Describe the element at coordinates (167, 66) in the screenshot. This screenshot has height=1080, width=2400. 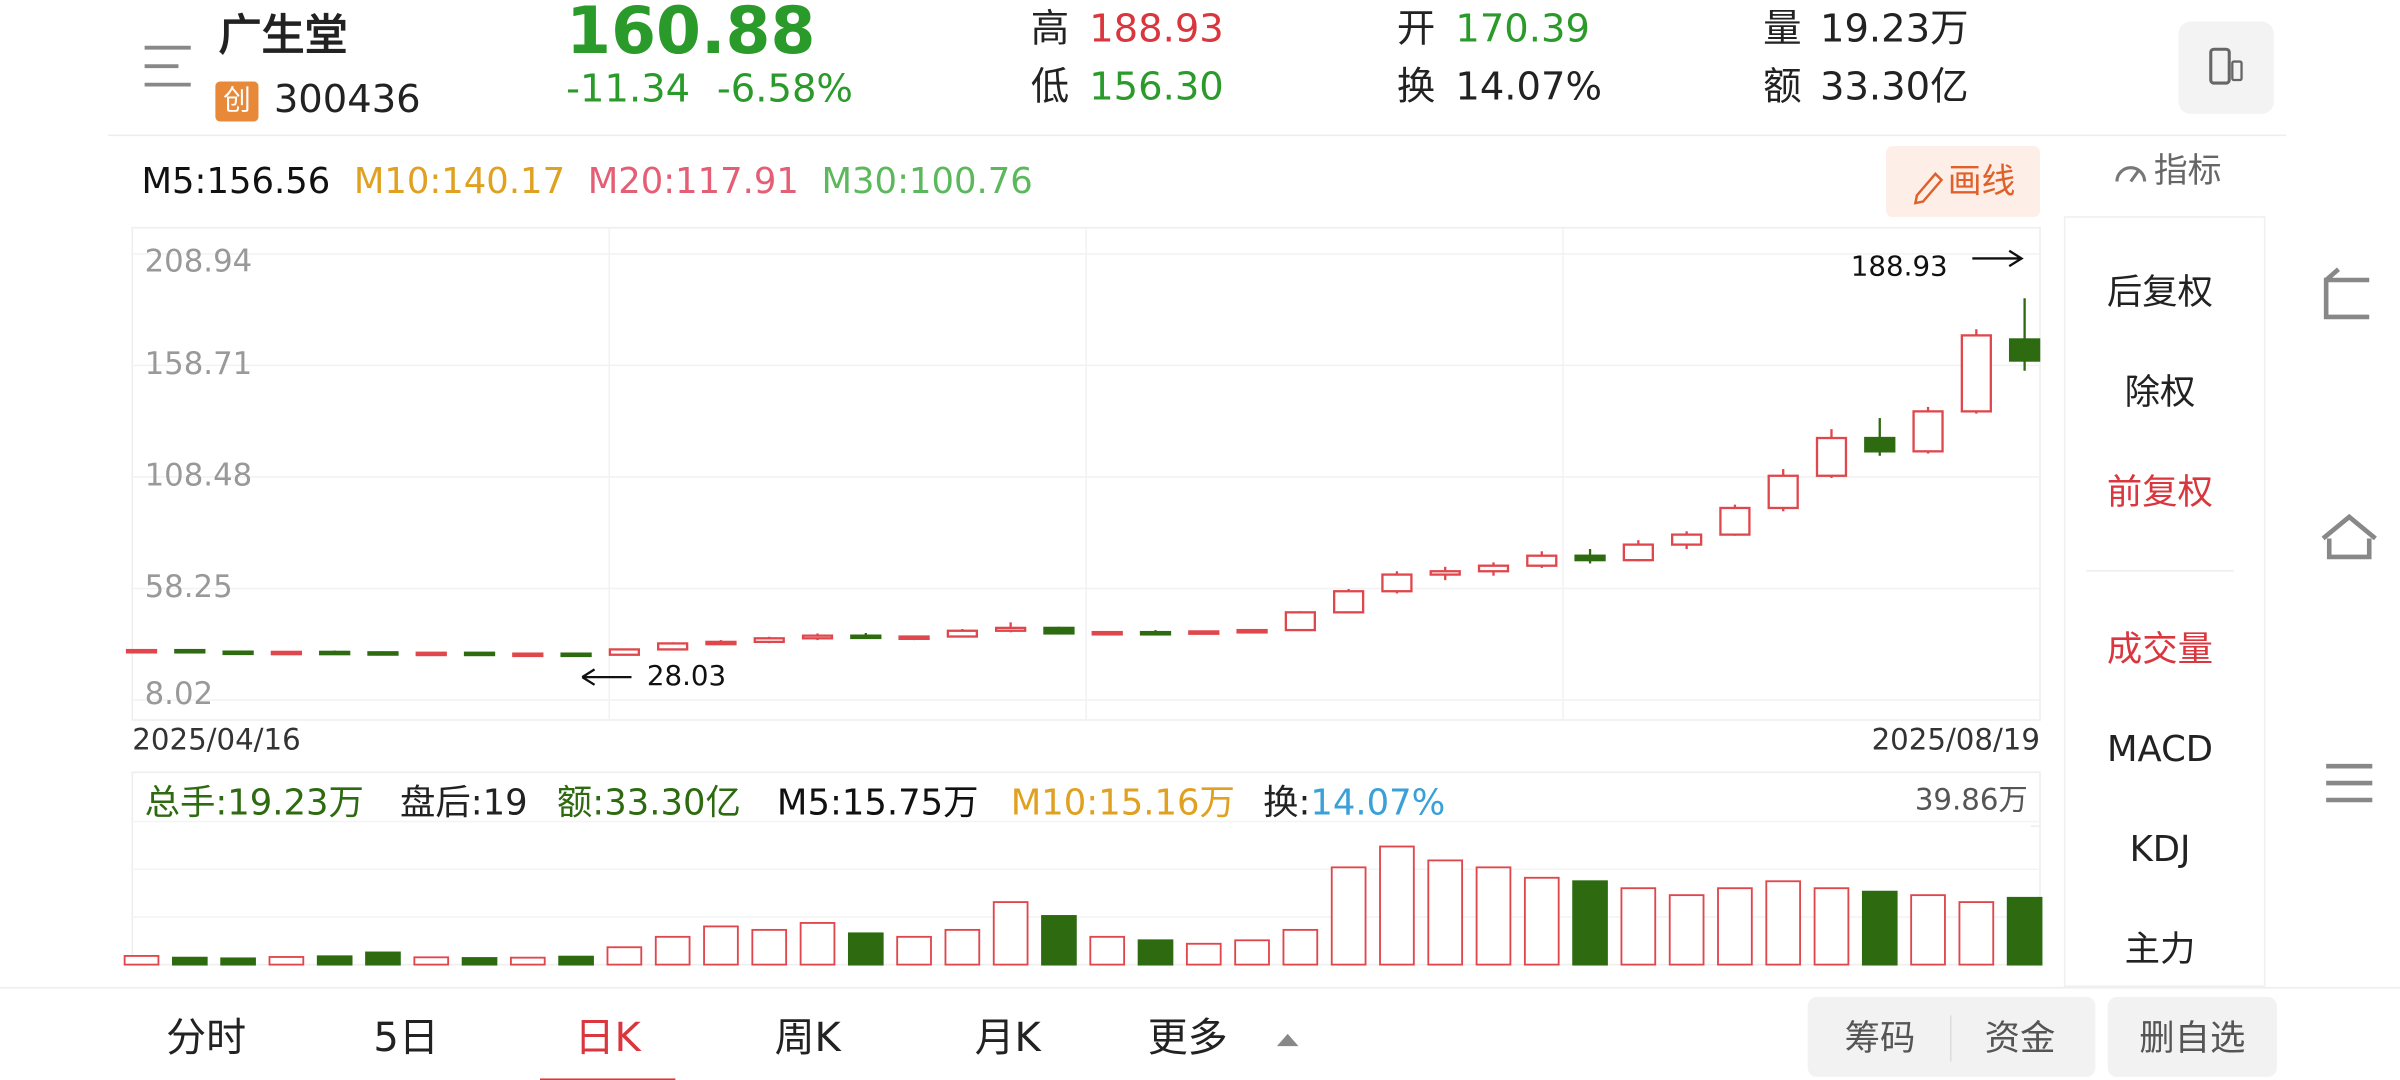
I see `menu-icon` at that location.